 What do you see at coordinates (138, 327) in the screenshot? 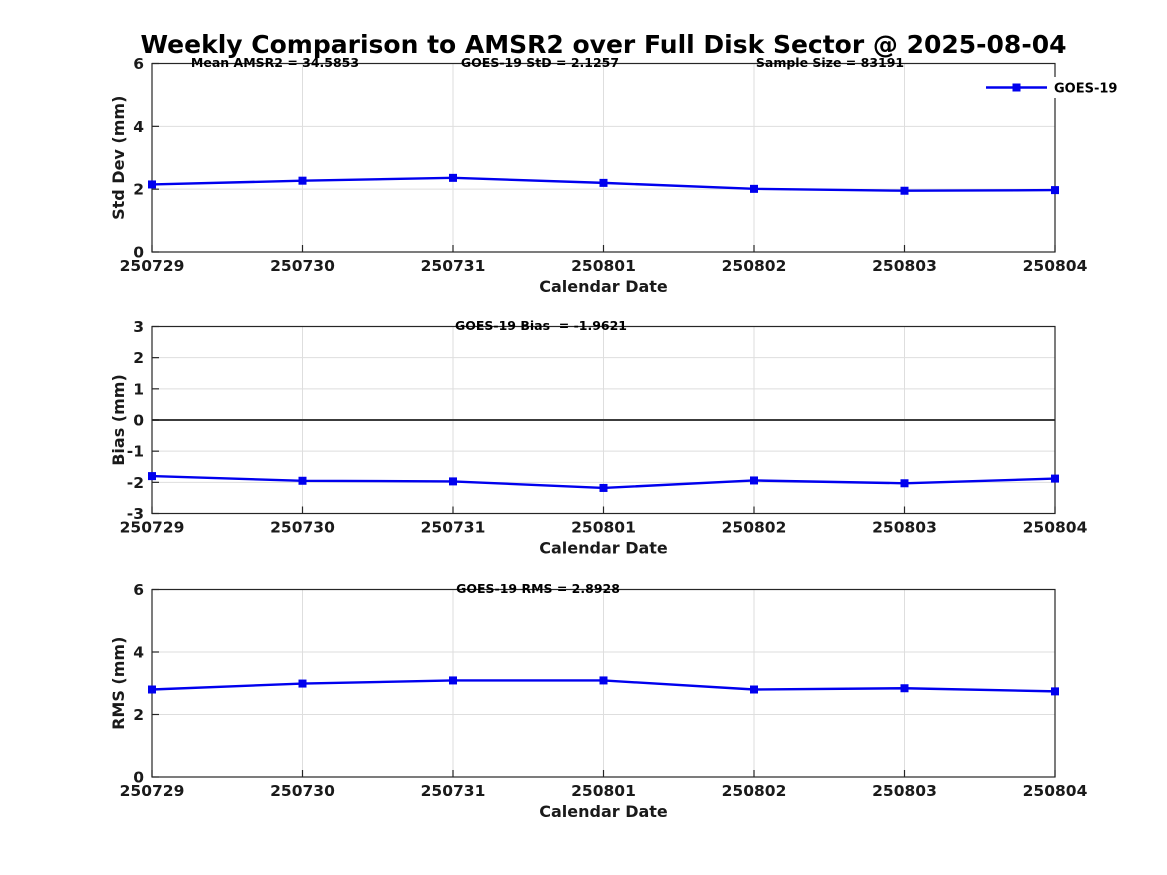
I see `y-tick-label: 3` at bounding box center [138, 327].